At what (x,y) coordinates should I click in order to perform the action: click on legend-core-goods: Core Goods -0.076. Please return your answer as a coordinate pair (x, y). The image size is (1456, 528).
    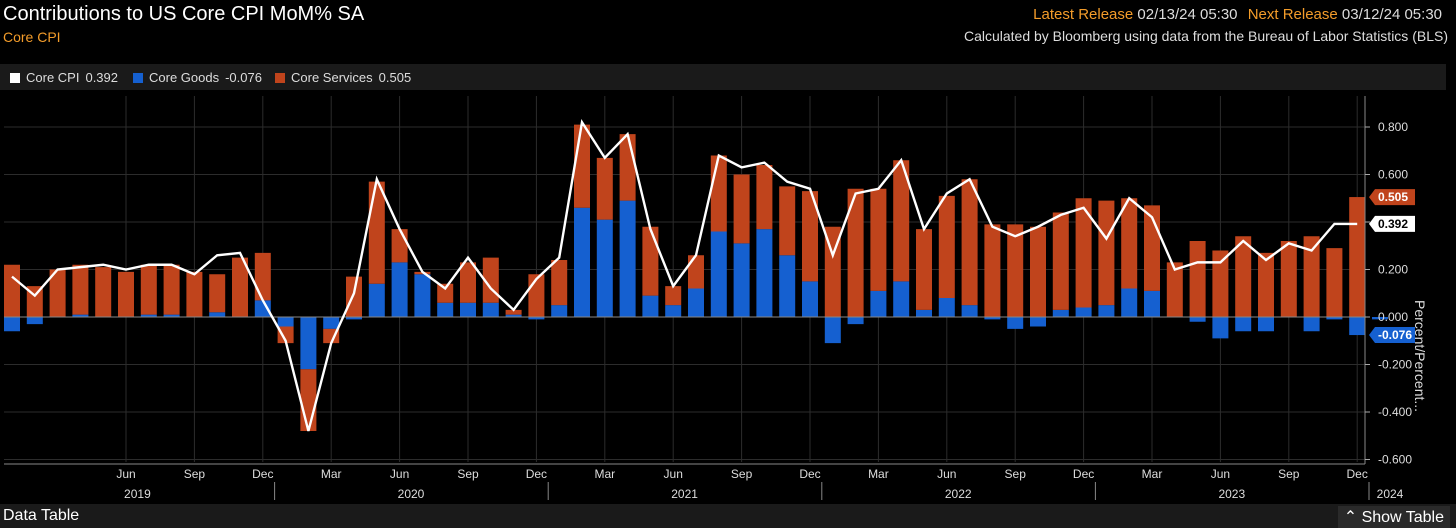
    Looking at the image, I should click on (197, 77).